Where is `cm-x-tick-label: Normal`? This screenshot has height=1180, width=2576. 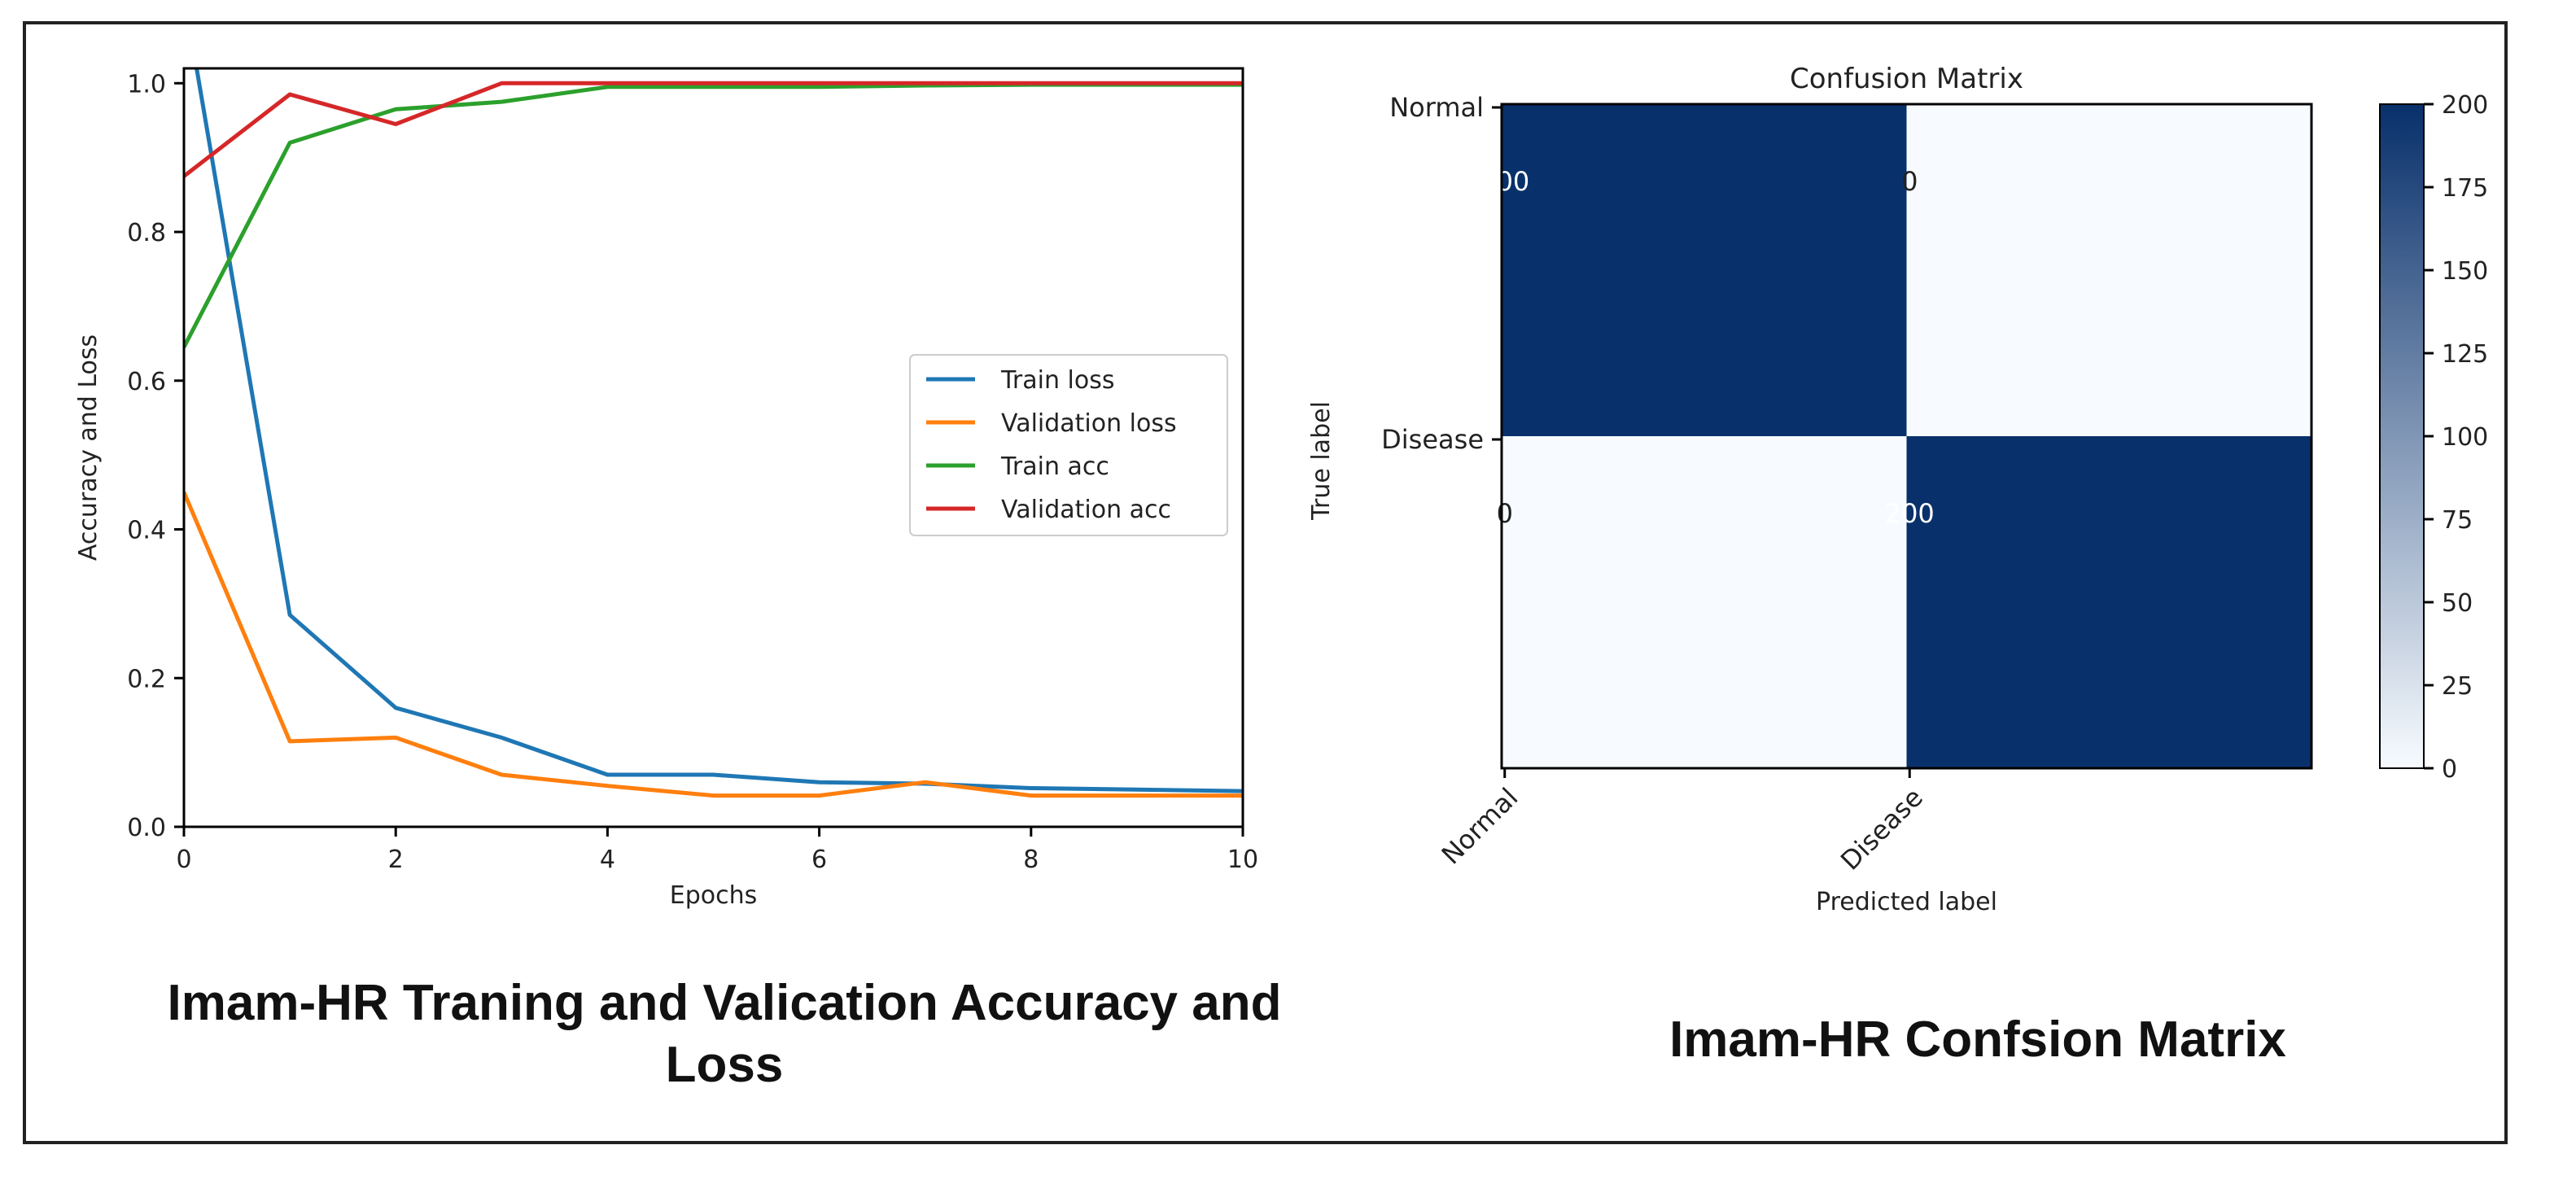 cm-x-tick-label: Normal is located at coordinates (1480, 826).